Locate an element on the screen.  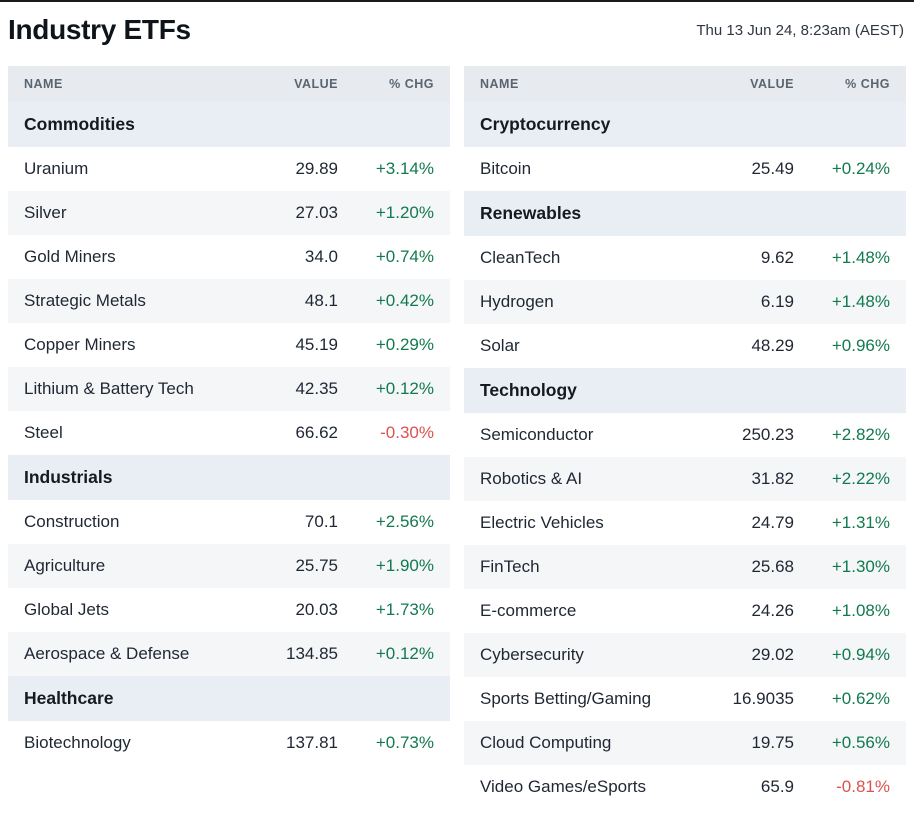
etf-change: +1.90% is located at coordinates (404, 565).